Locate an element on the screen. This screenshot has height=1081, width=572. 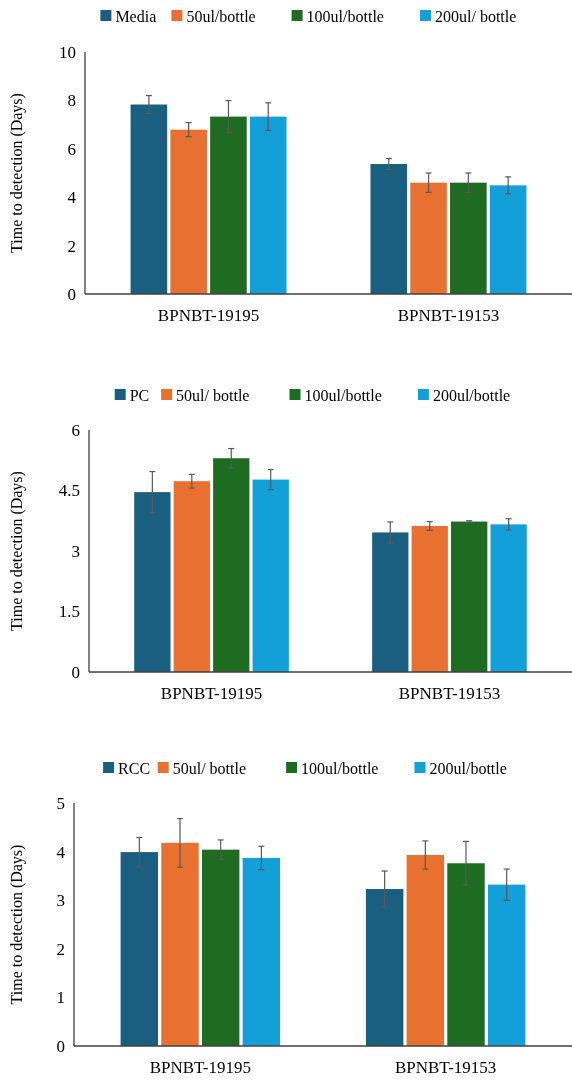
y-tick-label: 10 is located at coordinates (67, 52).